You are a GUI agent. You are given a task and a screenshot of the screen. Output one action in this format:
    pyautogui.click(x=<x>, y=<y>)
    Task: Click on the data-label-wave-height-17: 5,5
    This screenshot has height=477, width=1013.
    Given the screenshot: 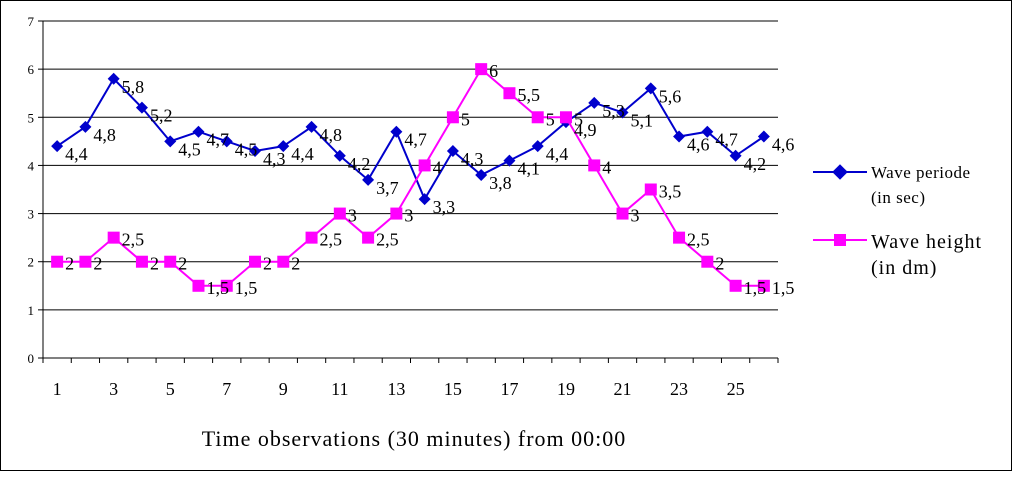 What is the action you would take?
    pyautogui.click(x=528, y=95)
    